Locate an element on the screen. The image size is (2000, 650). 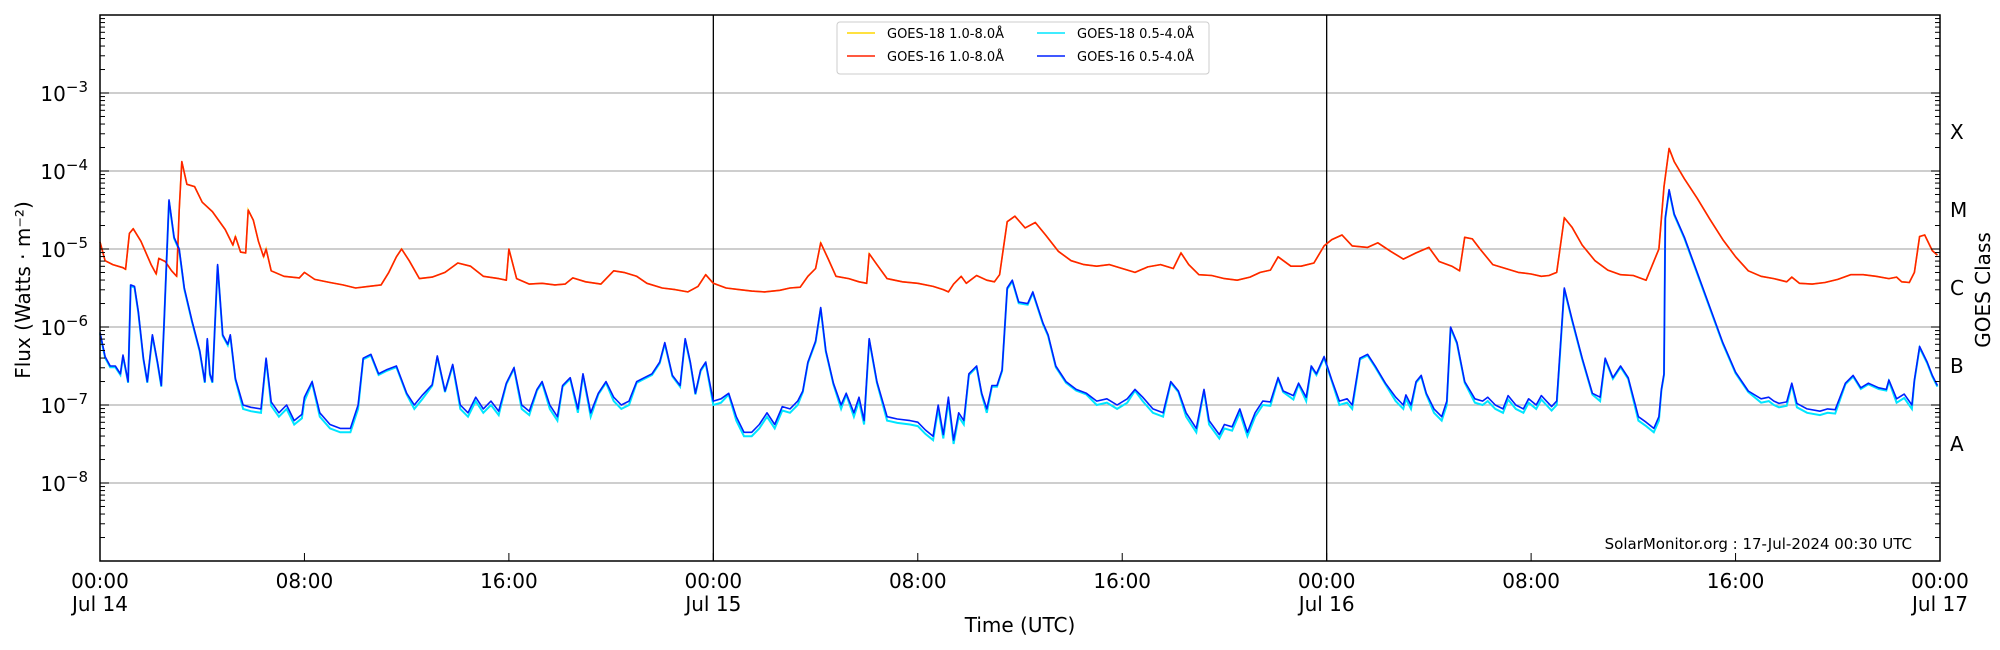
x-tick-date: Jul 15 is located at coordinates (712, 604).